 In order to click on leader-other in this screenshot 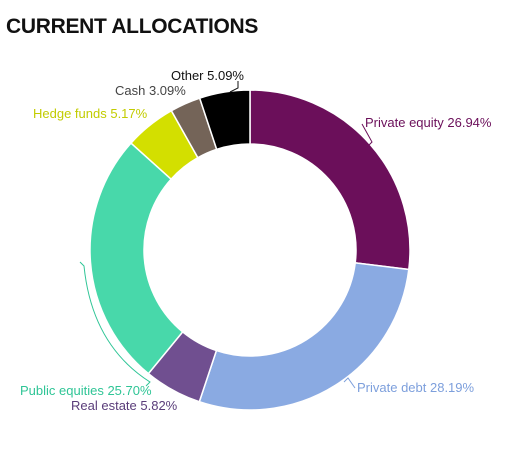, I will do `click(234, 87)`.